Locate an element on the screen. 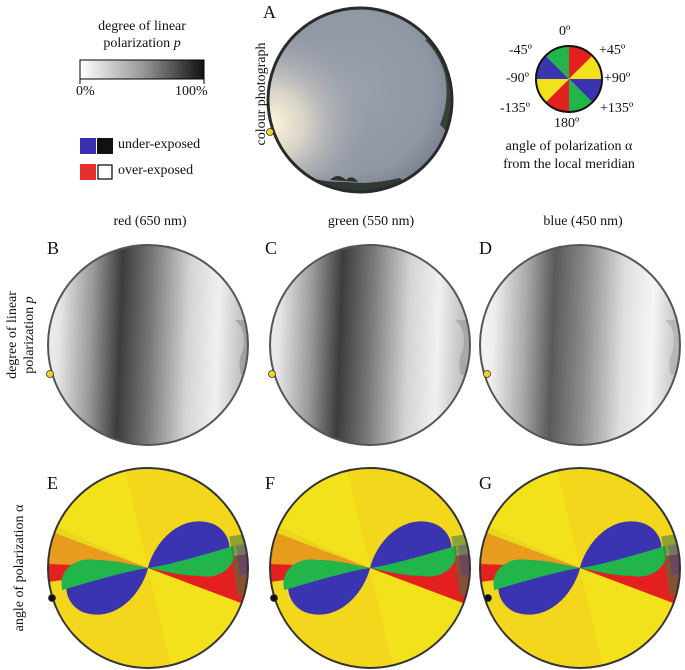 The width and height of the screenshot is (685, 670). row-label-dop-word: polarization is located at coordinates (29, 340).